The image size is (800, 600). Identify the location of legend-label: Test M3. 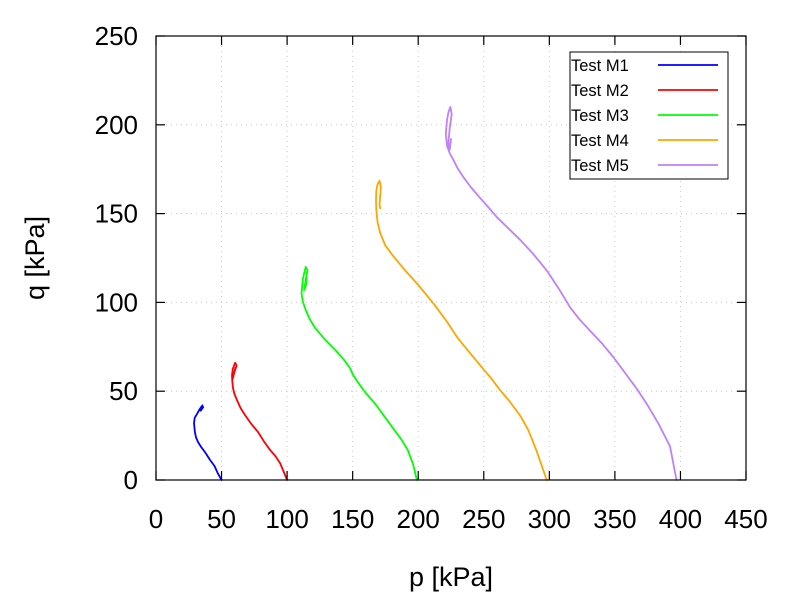
(600, 116).